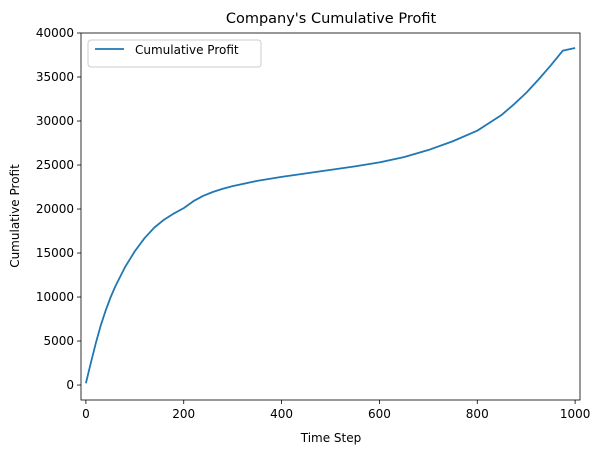 Image resolution: width=604 pixels, height=455 pixels. What do you see at coordinates (55, 121) in the screenshot?
I see `y-tick-label: 30000` at bounding box center [55, 121].